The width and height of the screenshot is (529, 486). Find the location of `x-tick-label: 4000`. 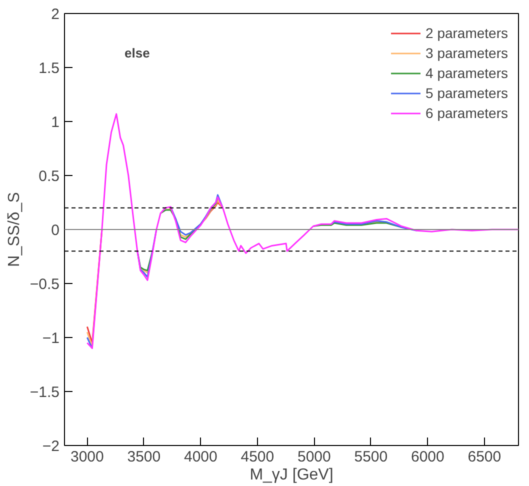

x-tick-label: 4000 is located at coordinates (201, 457).